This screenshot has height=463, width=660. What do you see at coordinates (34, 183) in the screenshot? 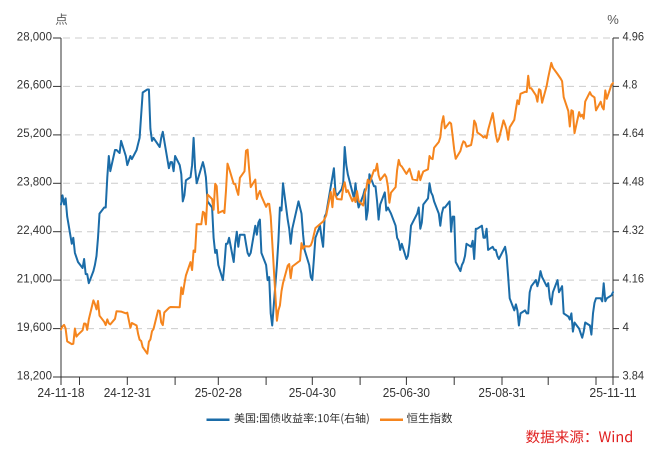
I see `svg-text: 23,800` at bounding box center [34, 183].